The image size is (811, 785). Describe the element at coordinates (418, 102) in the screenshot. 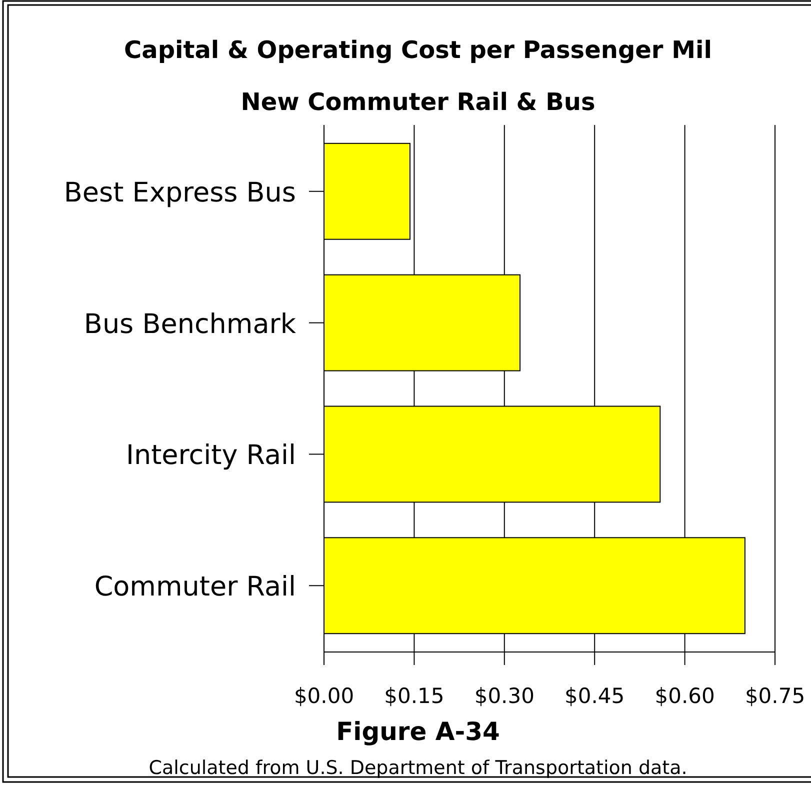

I see `chart-subtitle: New Commuter Rail & Bus` at that location.